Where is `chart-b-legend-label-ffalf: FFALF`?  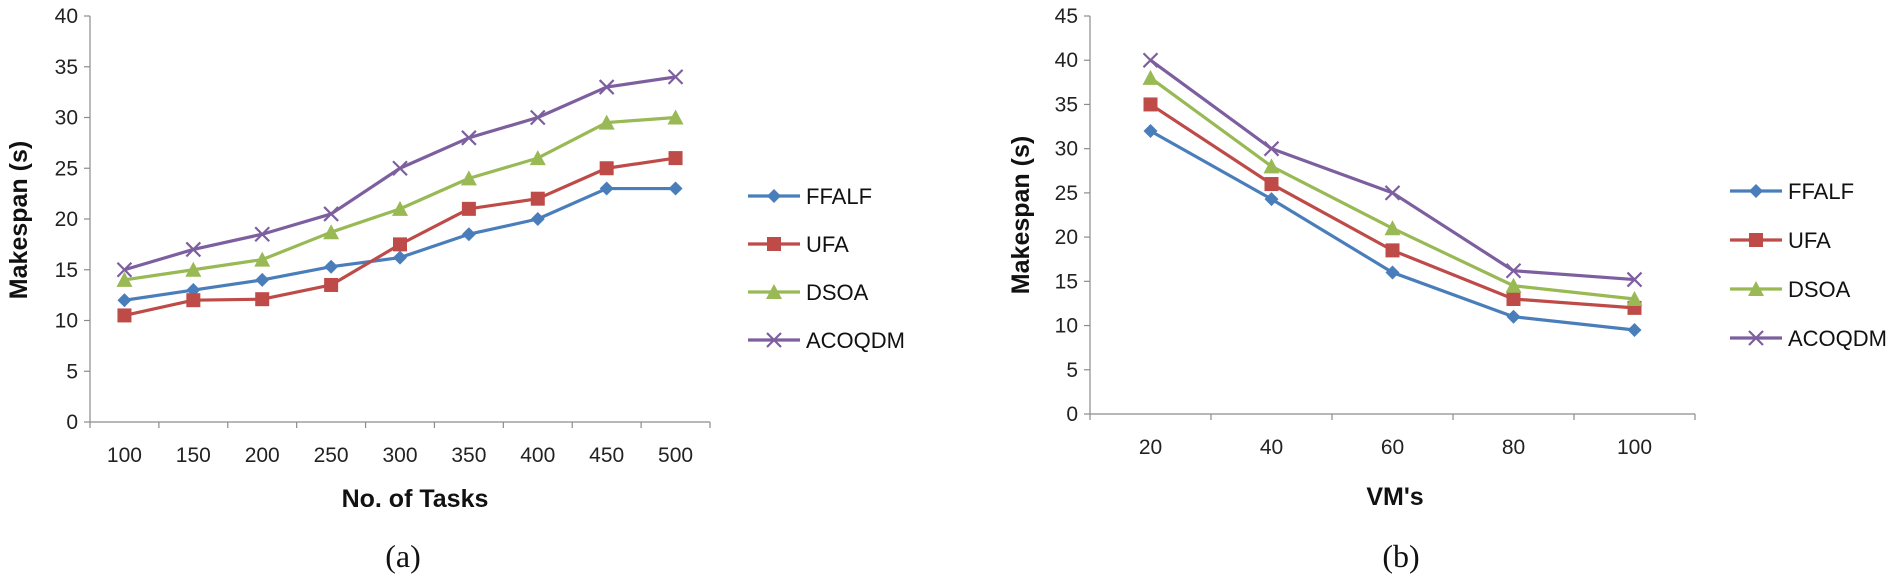
chart-b-legend-label-ffalf: FFALF is located at coordinates (1821, 191).